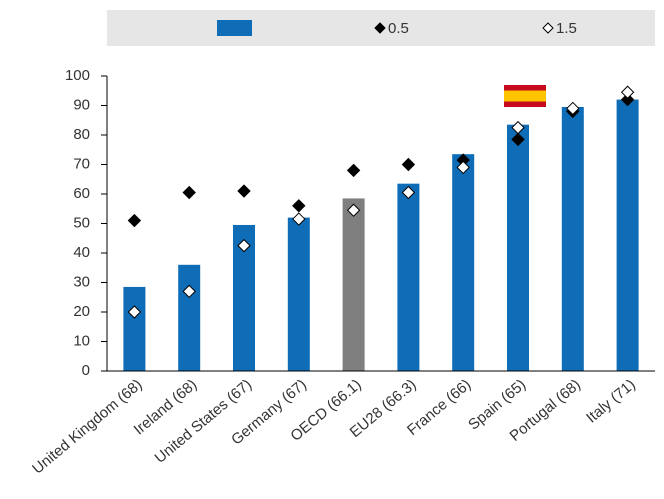 The height and width of the screenshot is (499, 664). Describe the element at coordinates (81, 222) in the screenshot. I see `y-tick-label: 50` at that location.